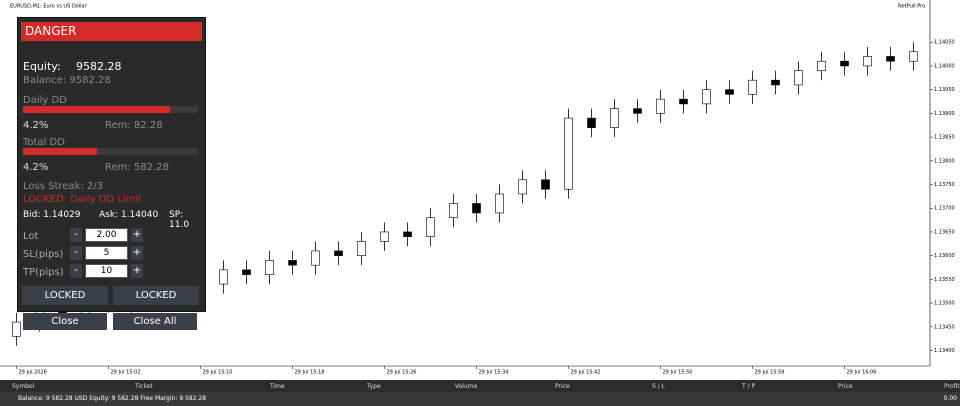 Image resolution: width=960 pixels, height=406 pixels. I want to click on column-header: Symbol, so click(23, 386).